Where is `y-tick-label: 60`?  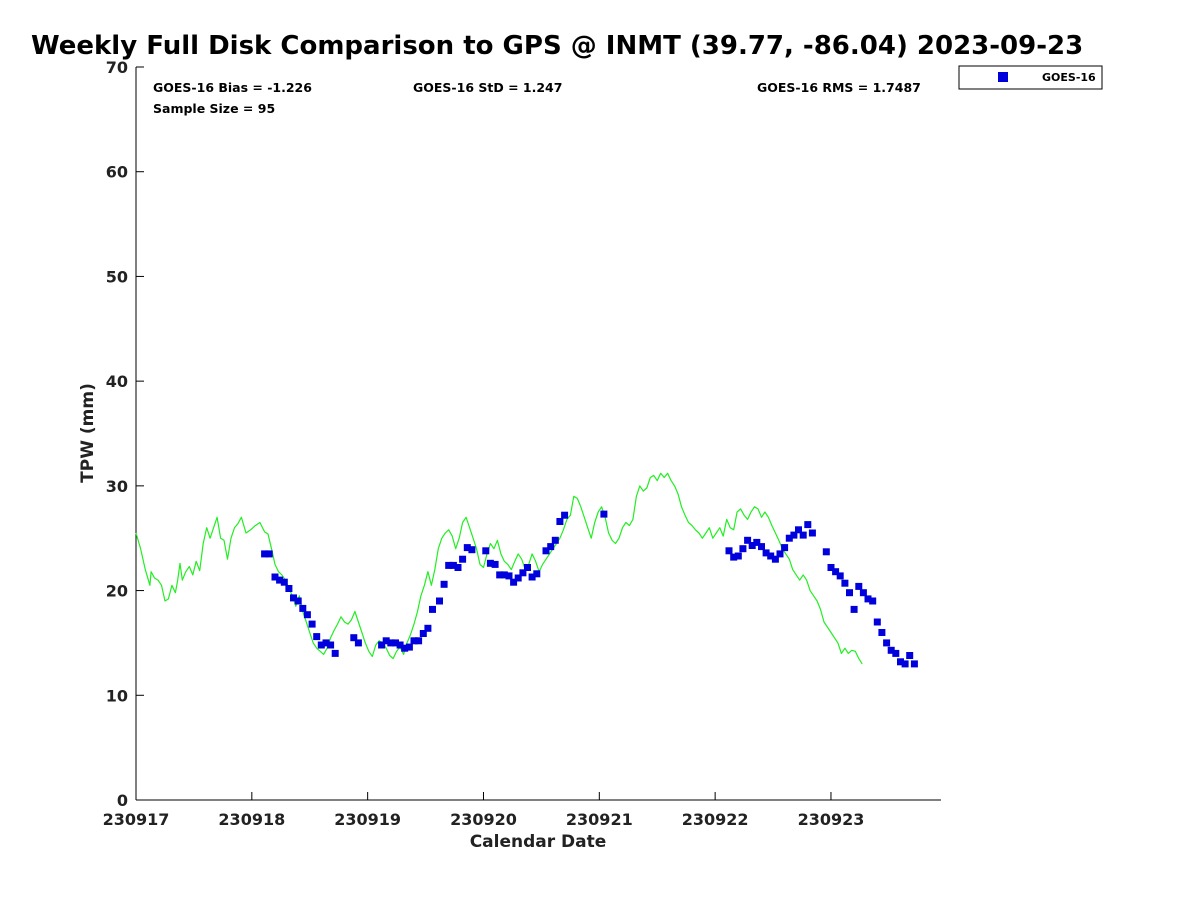 y-tick-label: 60 is located at coordinates (117, 172).